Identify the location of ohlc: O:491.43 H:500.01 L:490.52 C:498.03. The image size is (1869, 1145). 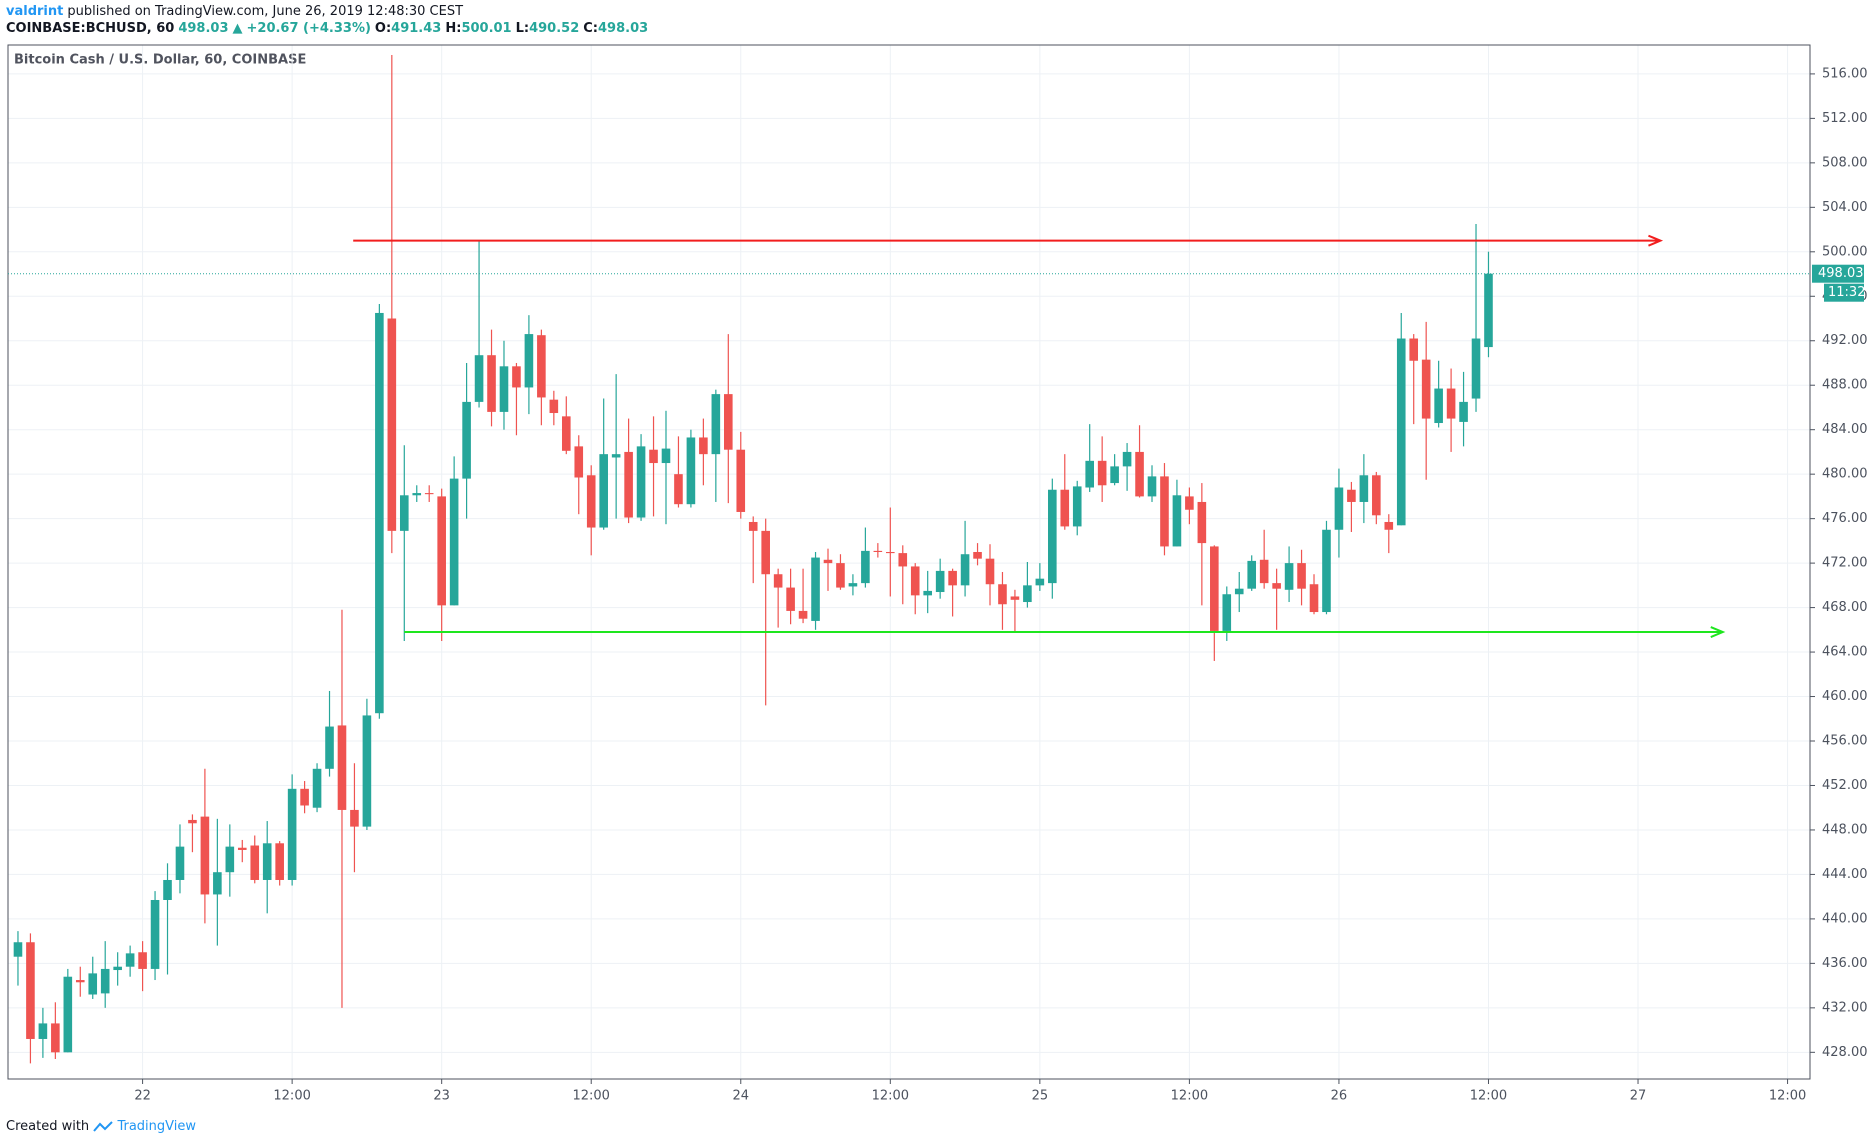
(513, 28).